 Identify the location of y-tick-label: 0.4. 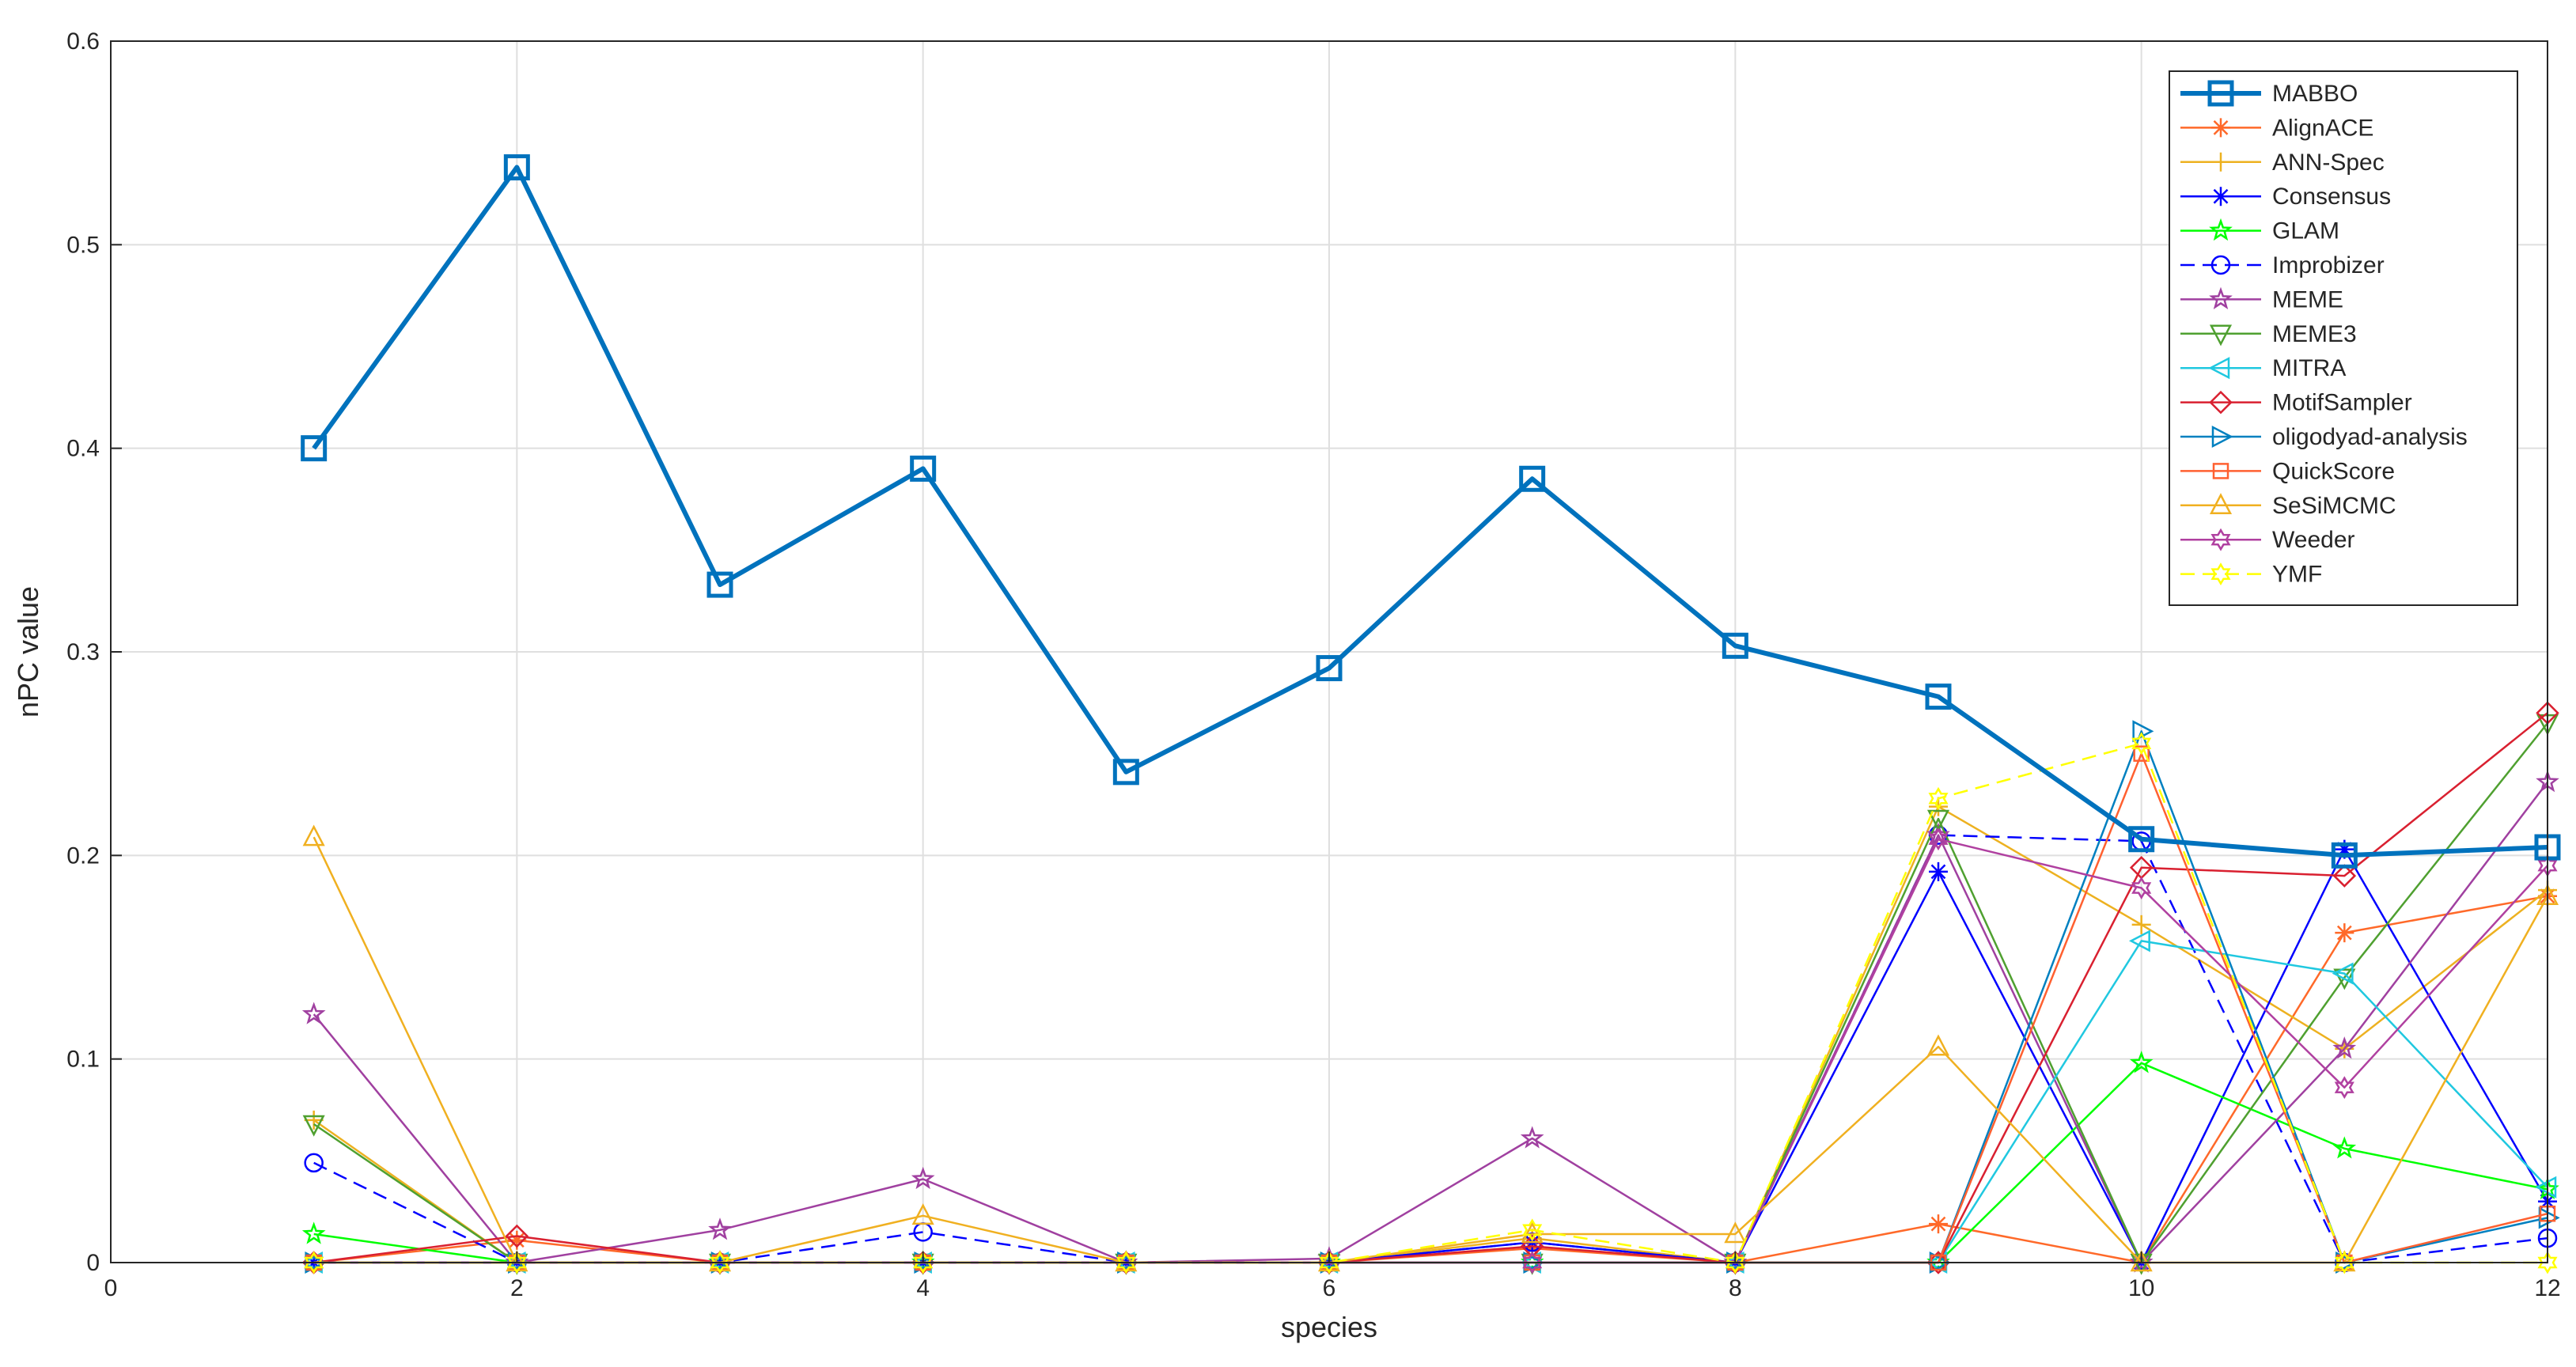
(83, 449).